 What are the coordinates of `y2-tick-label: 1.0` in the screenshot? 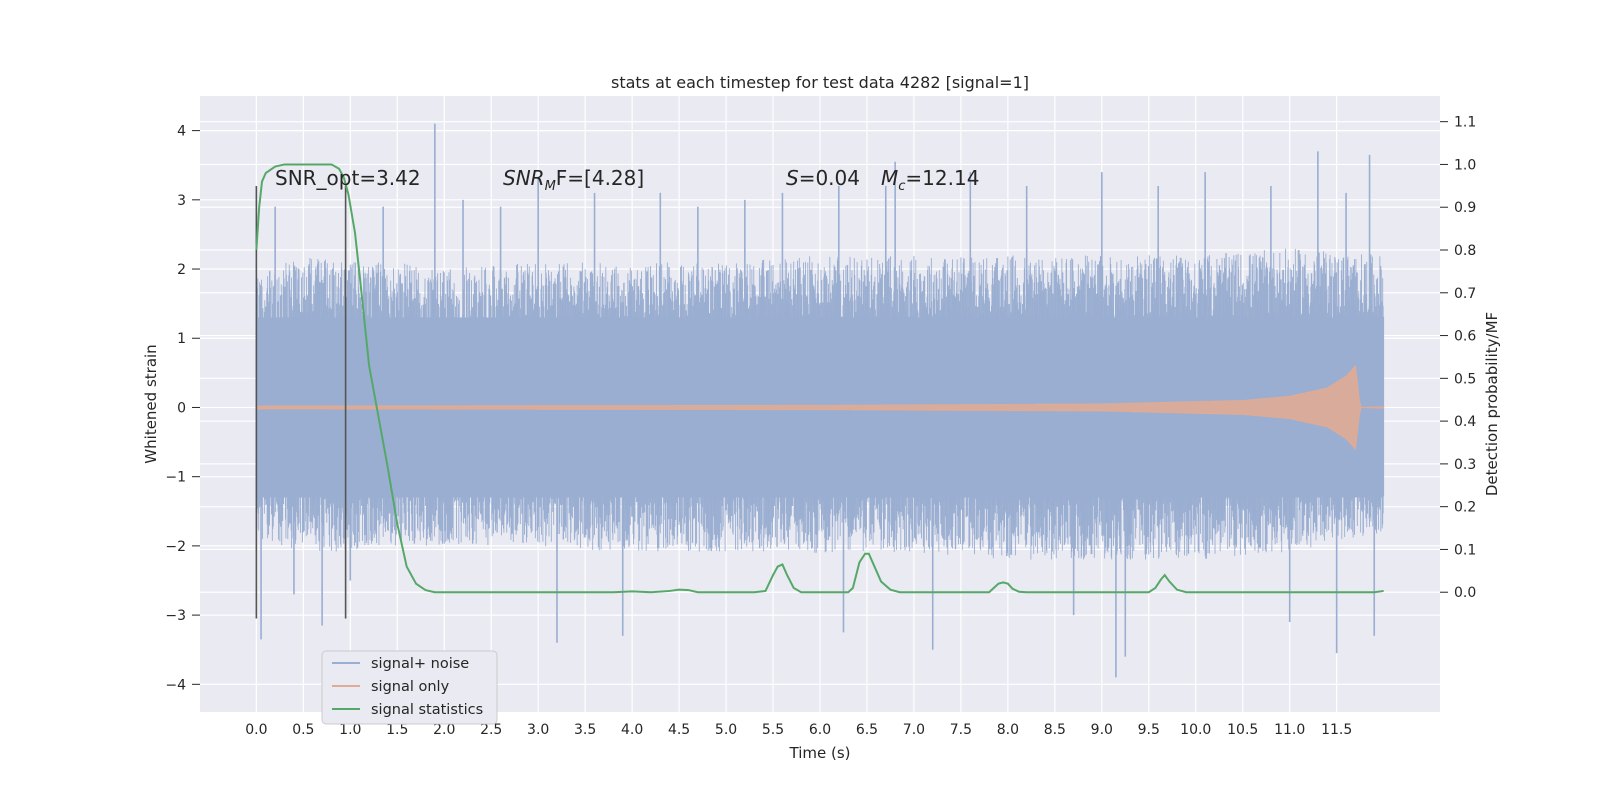 It's located at (1465, 165).